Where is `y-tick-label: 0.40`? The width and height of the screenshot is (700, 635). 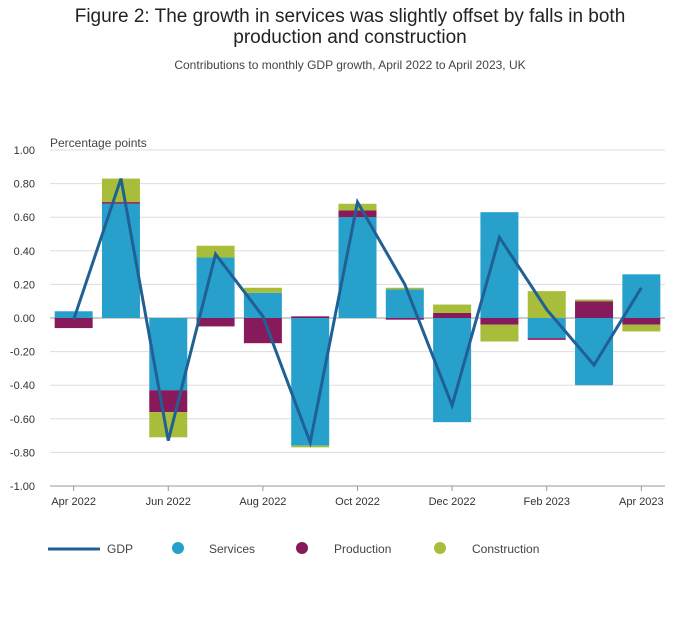 y-tick-label: 0.40 is located at coordinates (24, 252).